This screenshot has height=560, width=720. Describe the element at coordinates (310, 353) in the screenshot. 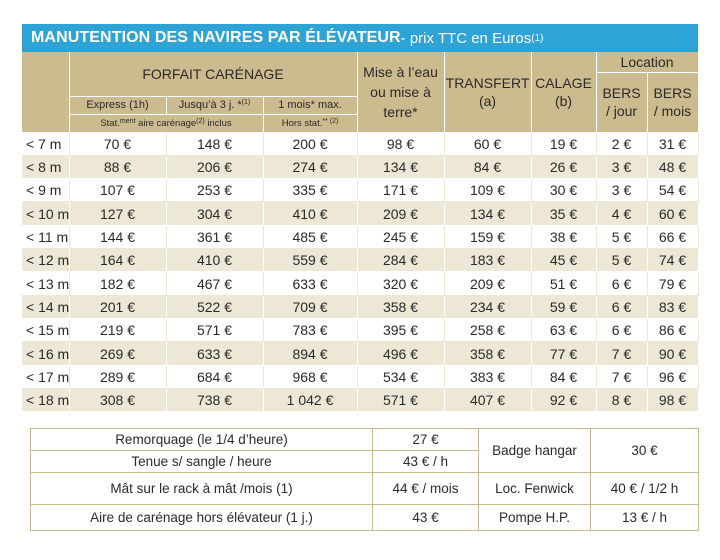

I see `one-month-price-cell: 894 €` at that location.